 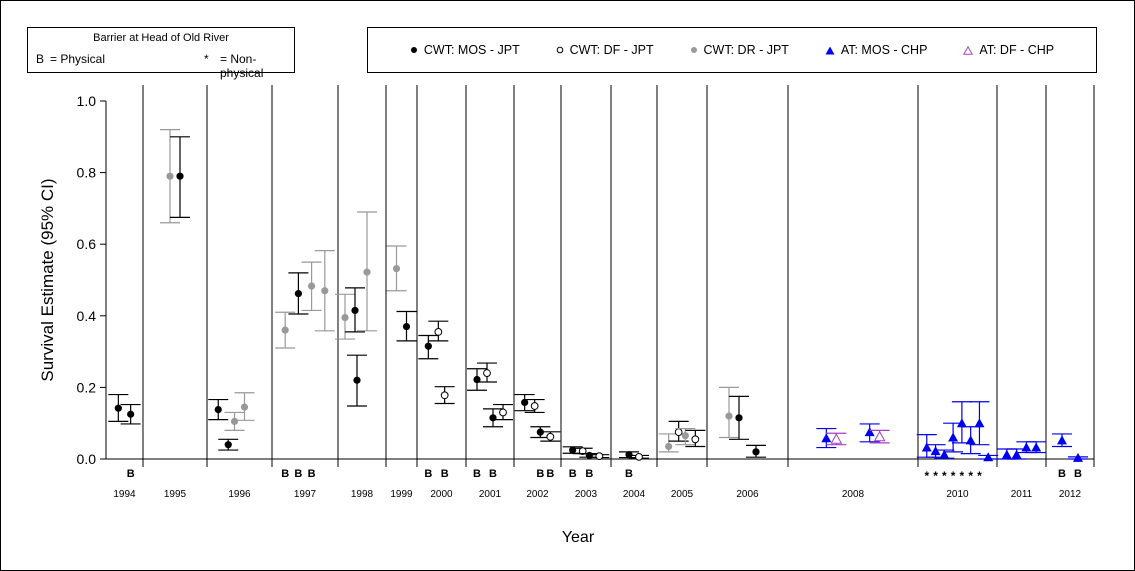 I want to click on year-label: 2002, so click(x=537, y=494).